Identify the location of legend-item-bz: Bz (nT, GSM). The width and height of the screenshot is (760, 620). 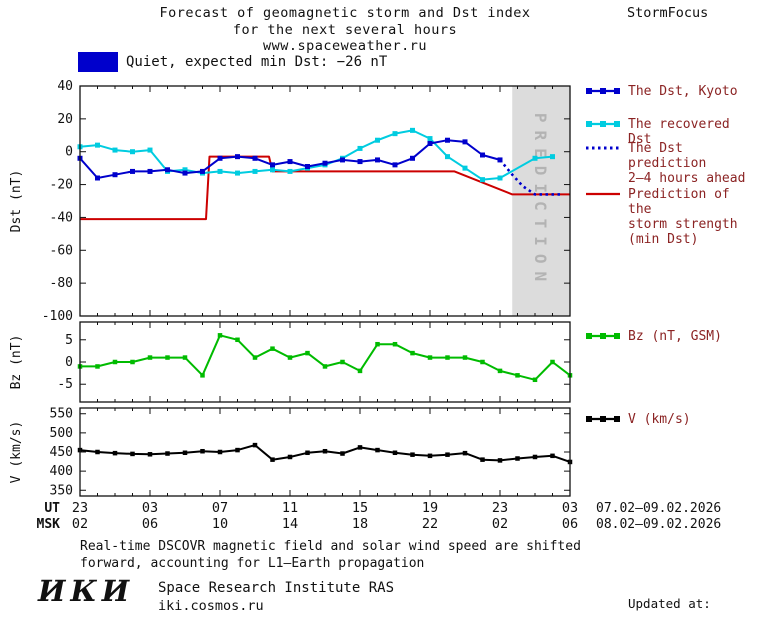
(654, 336).